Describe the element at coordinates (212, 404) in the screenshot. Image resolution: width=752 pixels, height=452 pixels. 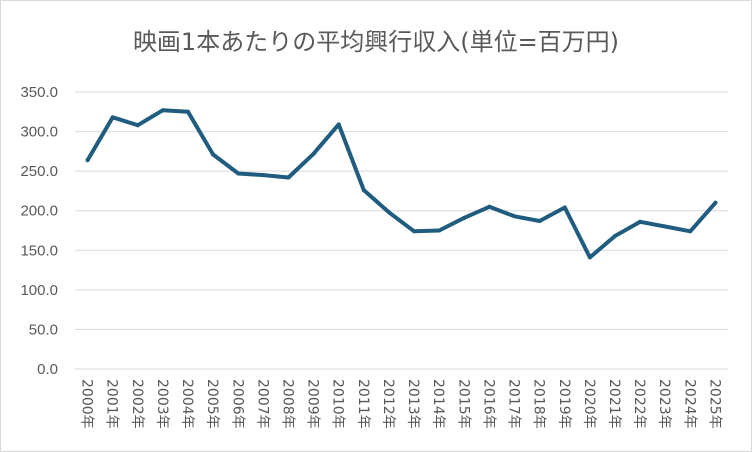
I see `x-tick-label: 2005年` at that location.